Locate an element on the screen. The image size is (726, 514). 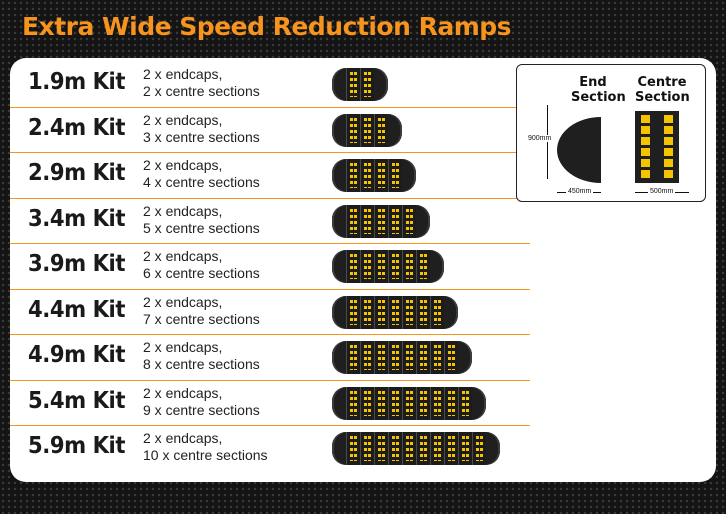
kit-row: 3.4m Kit 2 x endcaps, 5 x centre sections is located at coordinates (363, 220).